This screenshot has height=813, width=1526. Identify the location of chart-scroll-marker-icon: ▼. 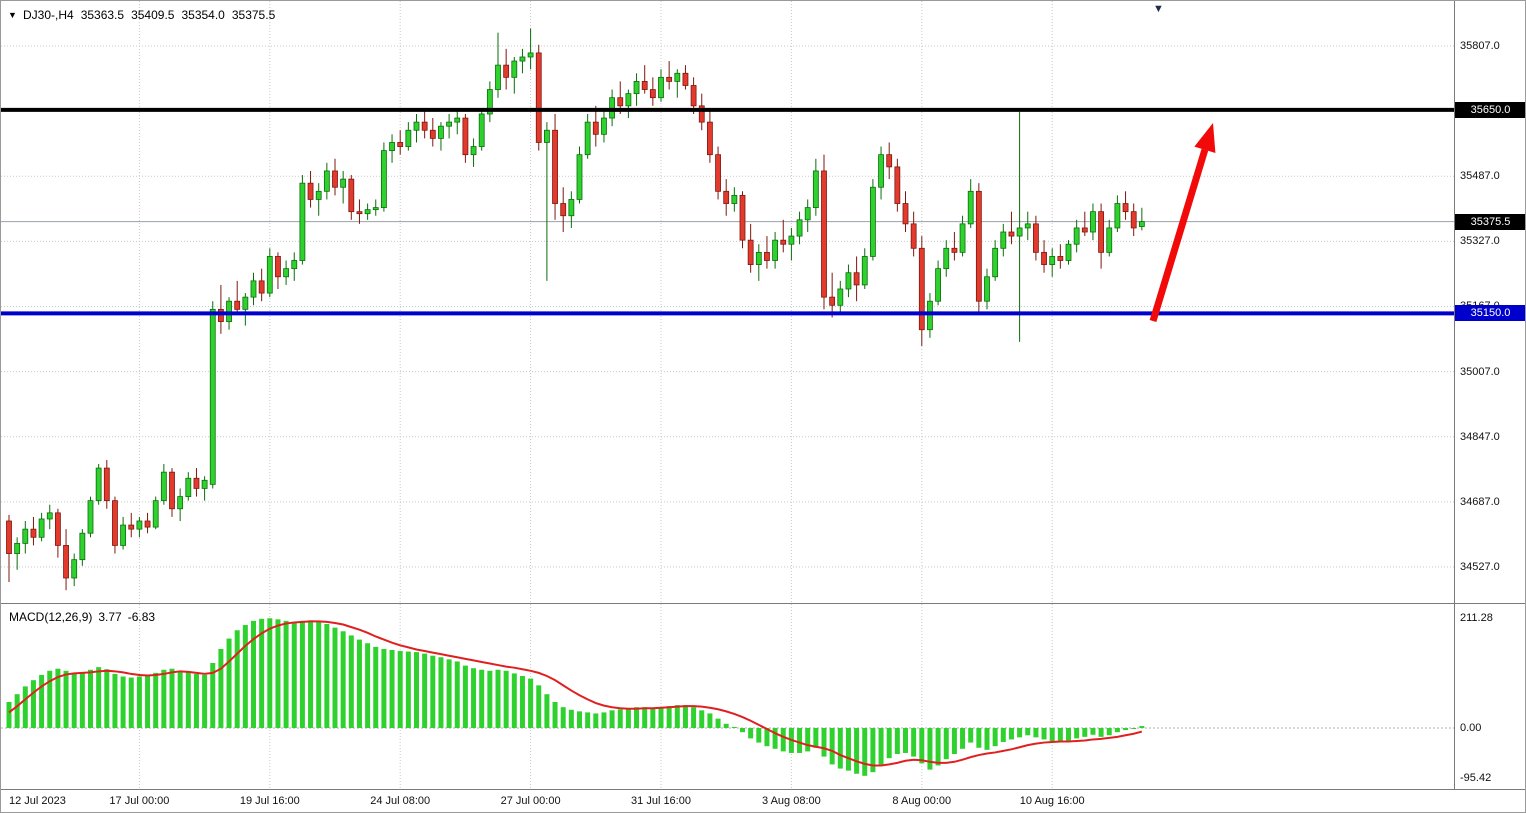
(1158, 9).